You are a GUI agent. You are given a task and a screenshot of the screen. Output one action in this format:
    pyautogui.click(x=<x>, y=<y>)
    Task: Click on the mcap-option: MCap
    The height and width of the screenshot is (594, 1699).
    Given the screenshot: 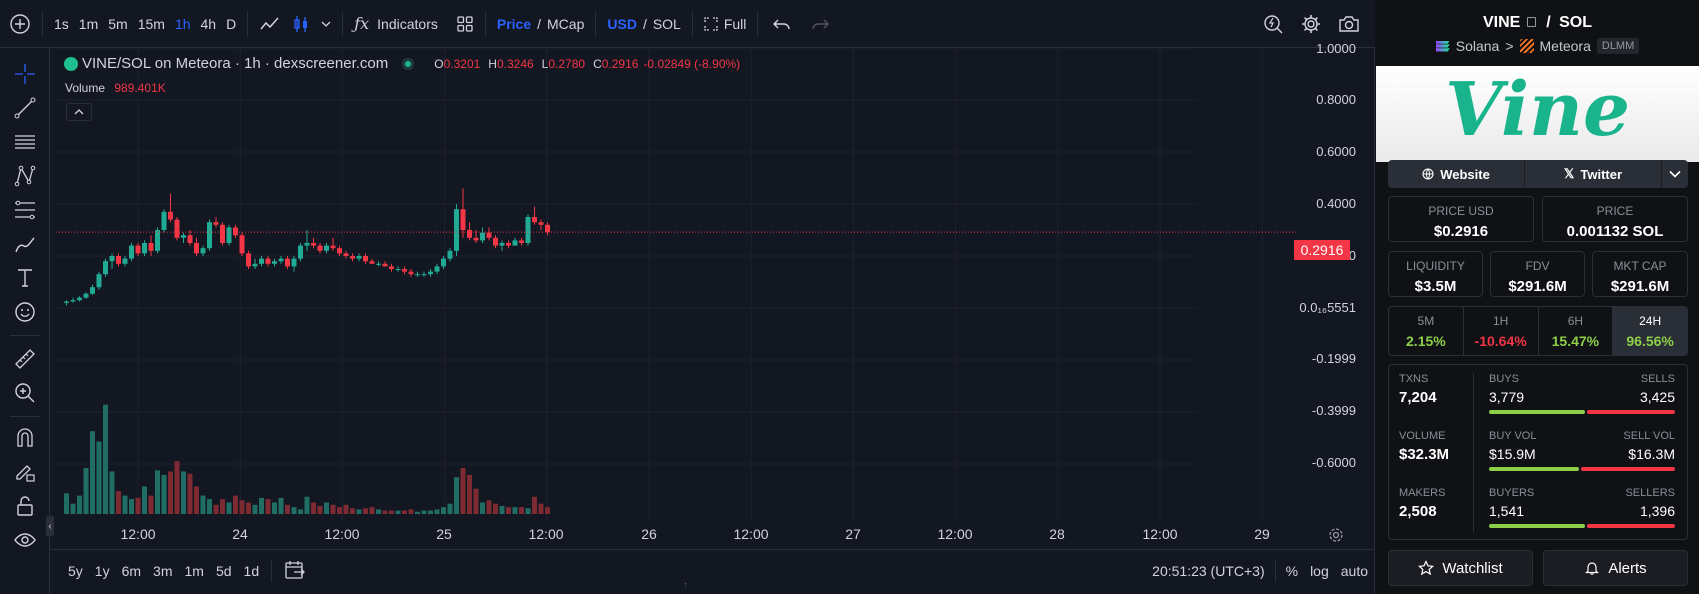 What is the action you would take?
    pyautogui.click(x=566, y=23)
    